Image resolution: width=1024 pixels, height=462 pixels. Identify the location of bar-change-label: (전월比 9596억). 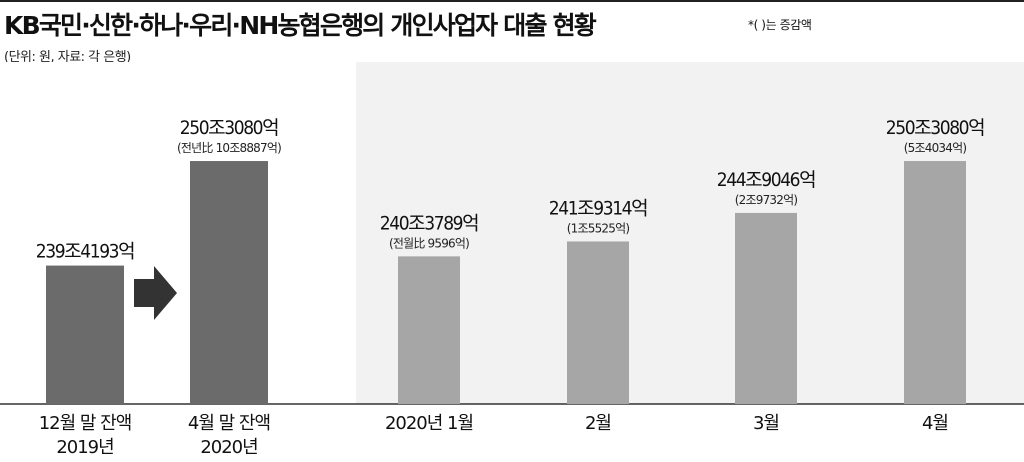
(429, 243).